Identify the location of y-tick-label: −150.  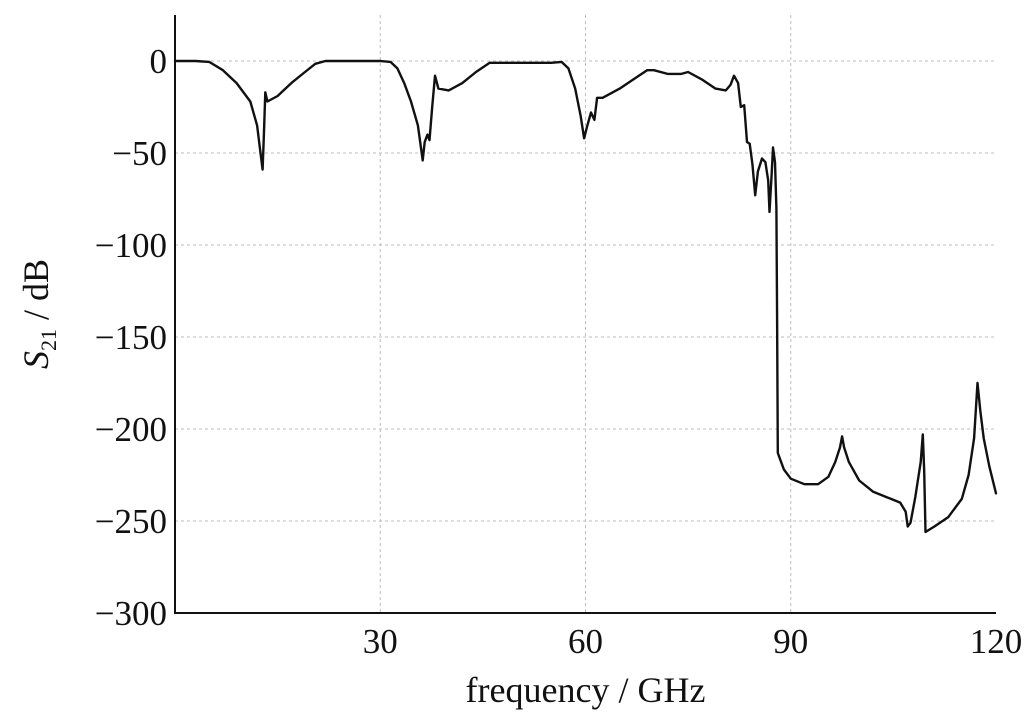
(131, 337).